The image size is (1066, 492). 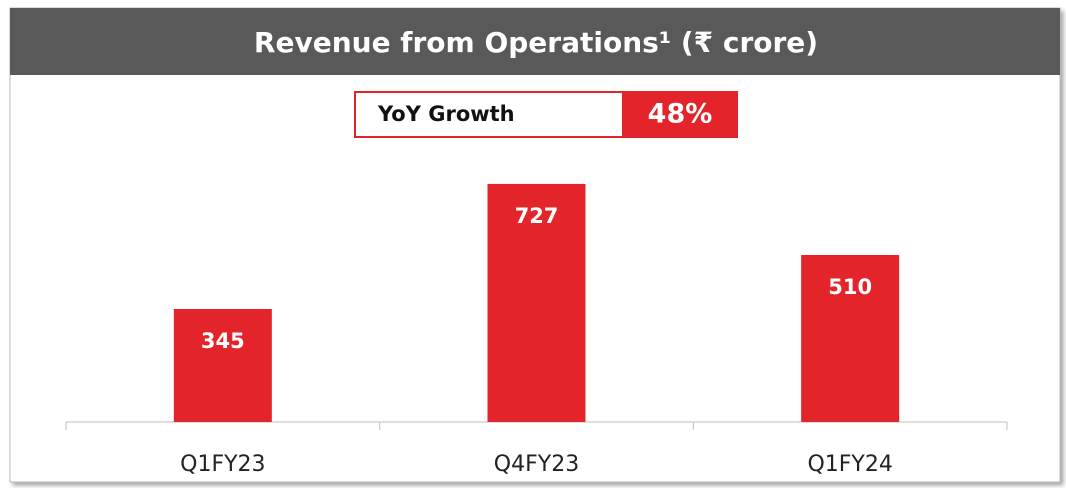 I want to click on x-tick-label: Q4FY23, so click(x=536, y=464).